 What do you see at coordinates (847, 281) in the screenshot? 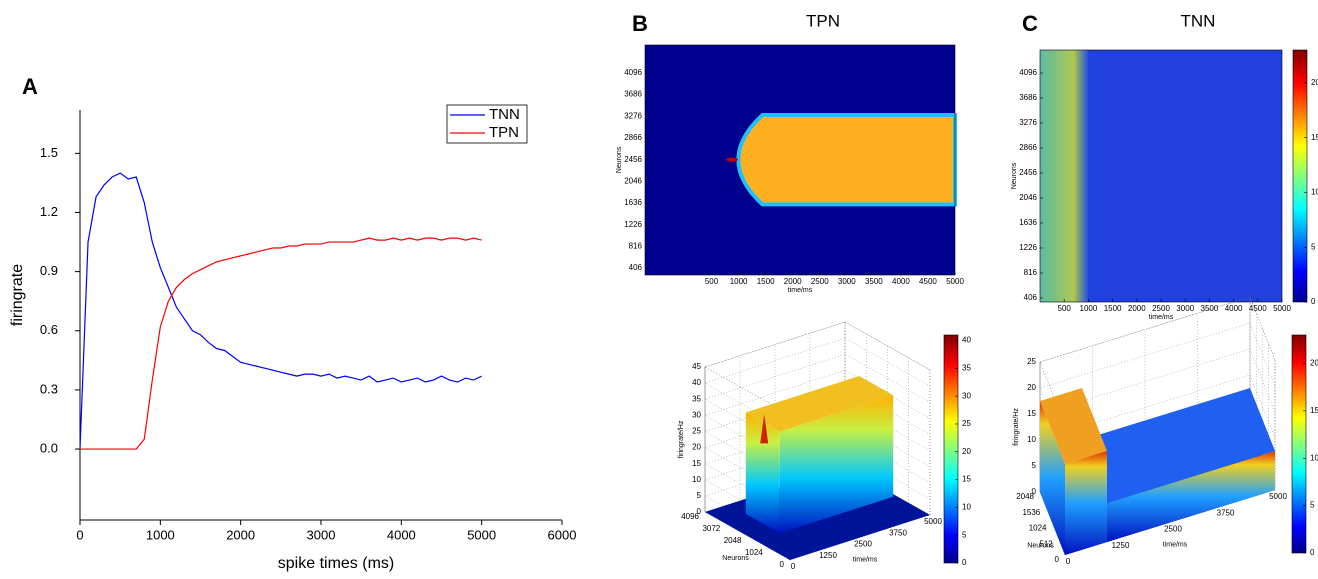
I see `x-tick-label: 3000` at bounding box center [847, 281].